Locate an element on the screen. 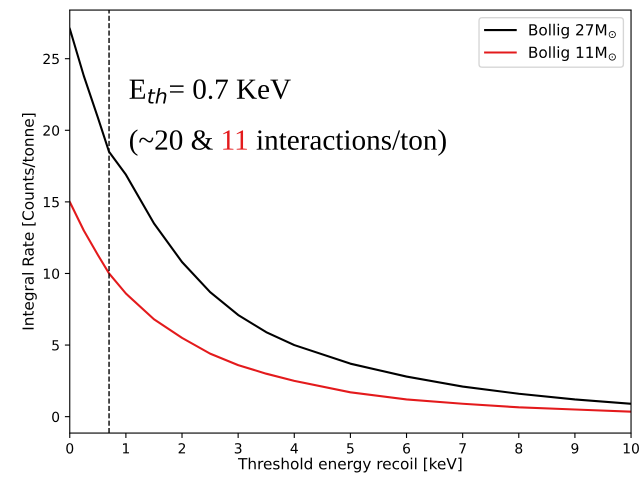 Image resolution: width=640 pixels, height=477 pixels. annotation: 11 is located at coordinates (235, 140).